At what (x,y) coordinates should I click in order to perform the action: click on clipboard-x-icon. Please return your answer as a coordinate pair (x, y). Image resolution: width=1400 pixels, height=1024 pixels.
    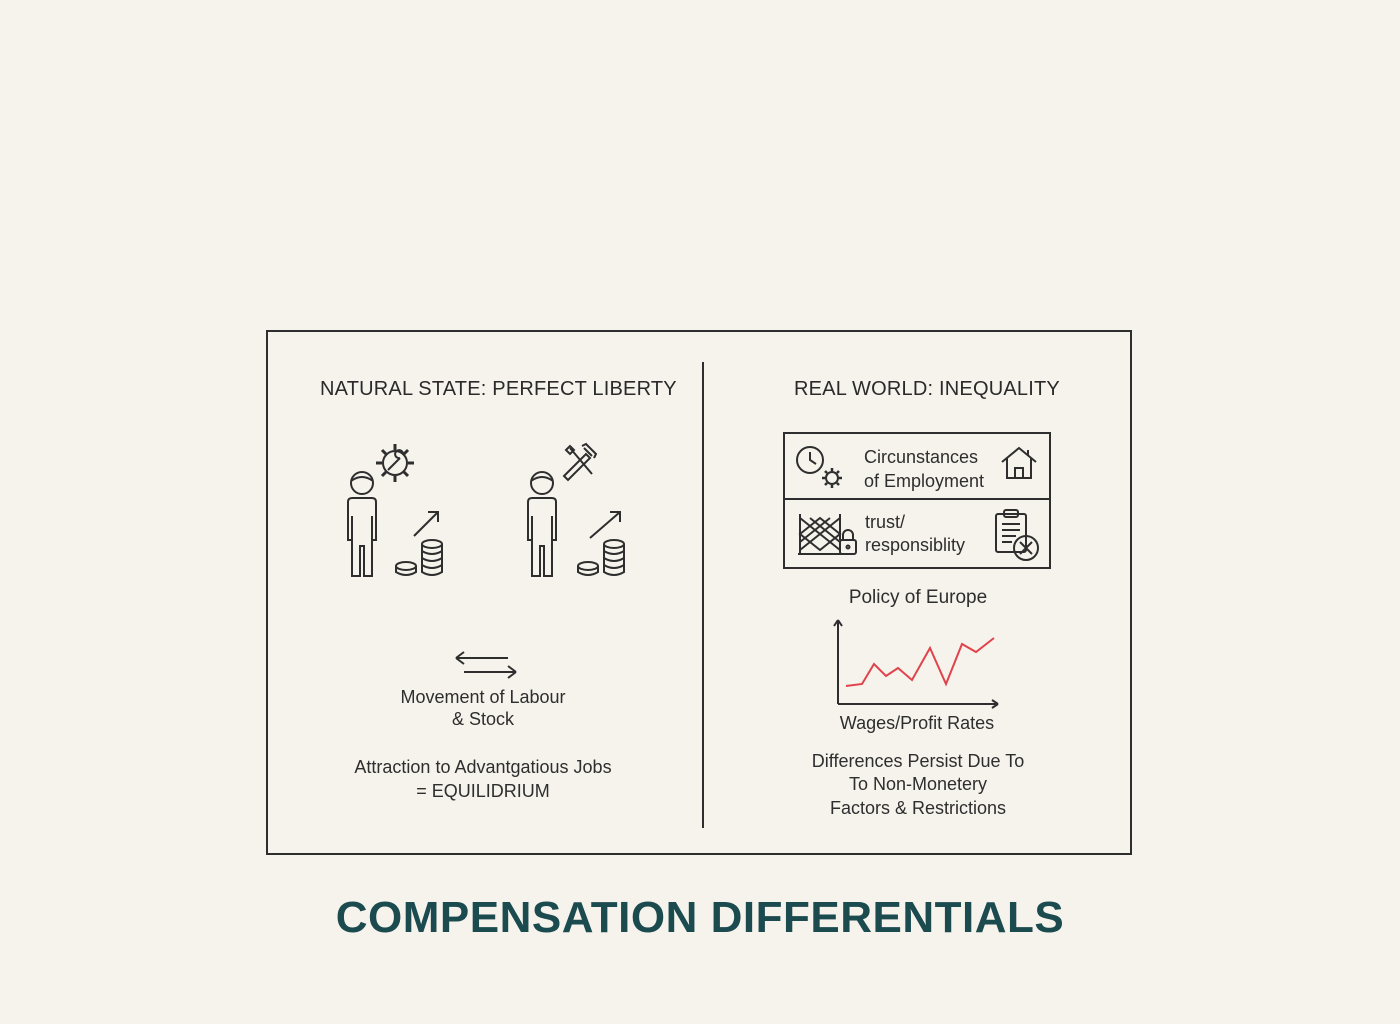
    Looking at the image, I should click on (1018, 536).